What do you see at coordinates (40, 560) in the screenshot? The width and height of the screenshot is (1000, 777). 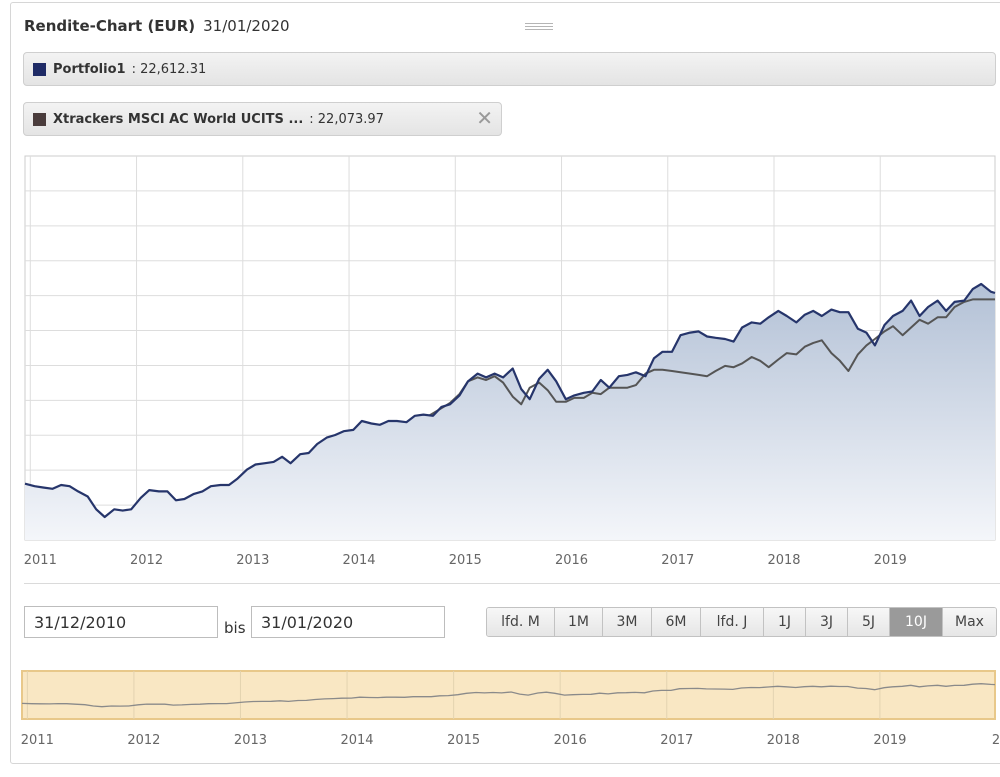 I see `x-tick-label: 2011` at bounding box center [40, 560].